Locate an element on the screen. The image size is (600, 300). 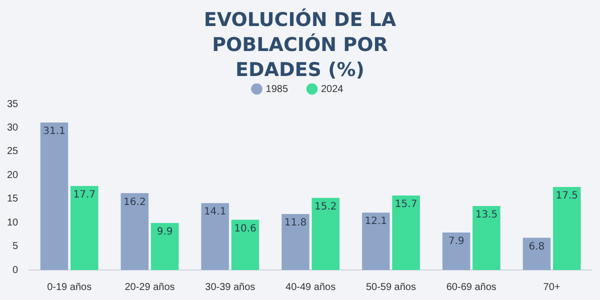
x-tick-label: 0-19 años is located at coordinates (69, 287).